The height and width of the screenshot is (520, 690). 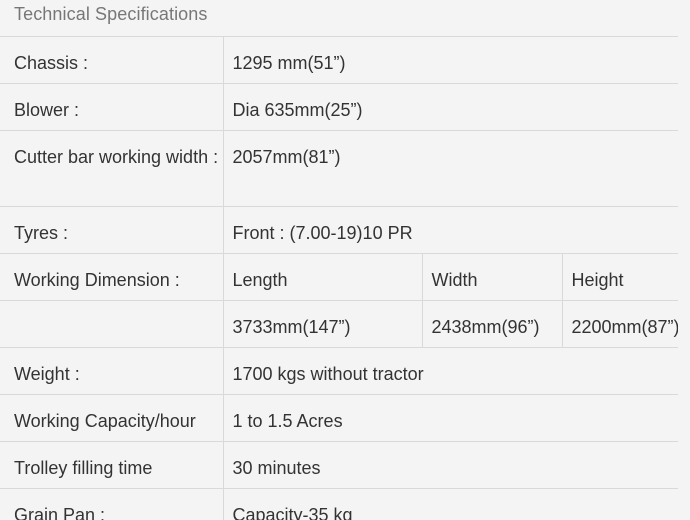 I want to click on table-row: 3733mm(147”) 2438mm(96”) 2200mm(87”), so click(x=339, y=324).